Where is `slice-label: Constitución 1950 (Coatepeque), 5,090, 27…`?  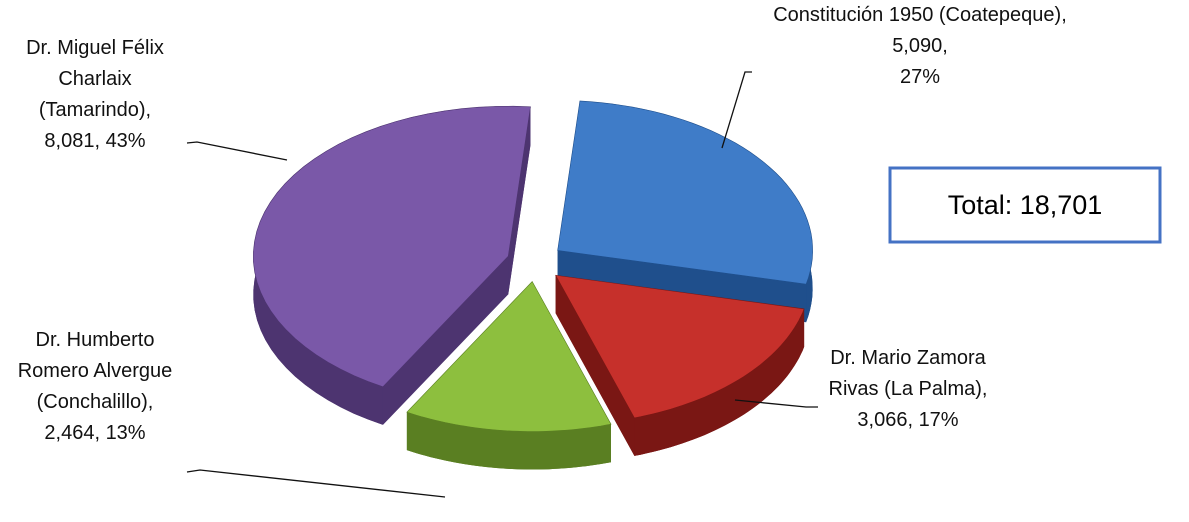 slice-label: Constitución 1950 (Coatepeque), 5,090, 27… is located at coordinates (920, 46).